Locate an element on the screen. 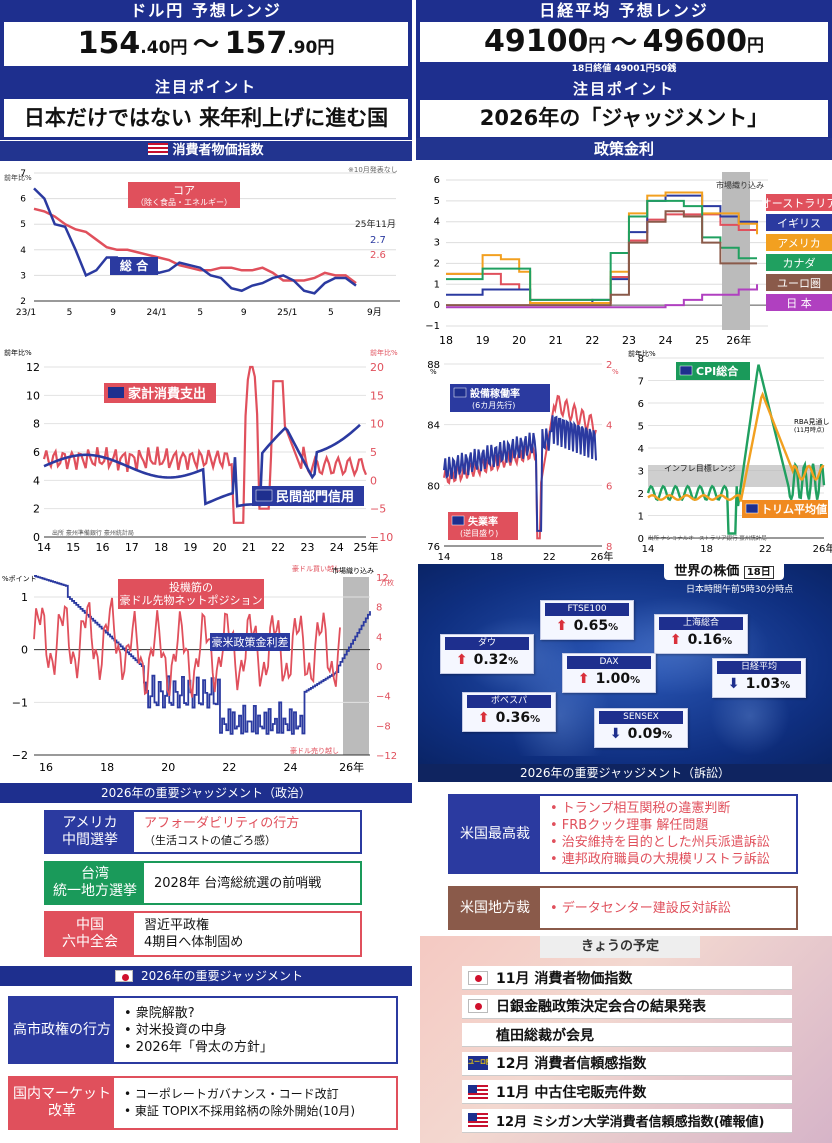 This screenshot has width=832, height=1143. cpi-series-line is located at coordinates (195, 246).